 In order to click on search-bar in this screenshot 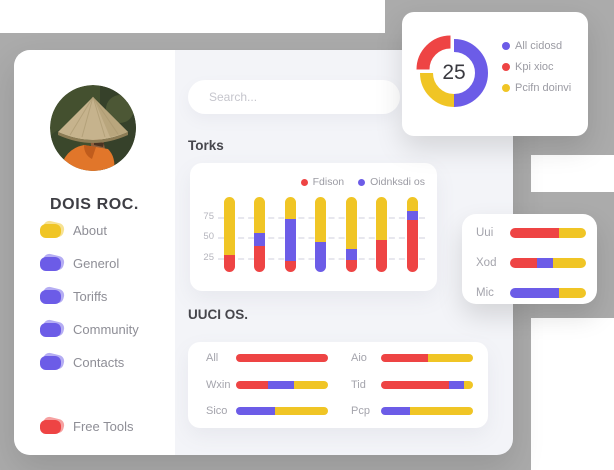, I will do `click(294, 97)`.